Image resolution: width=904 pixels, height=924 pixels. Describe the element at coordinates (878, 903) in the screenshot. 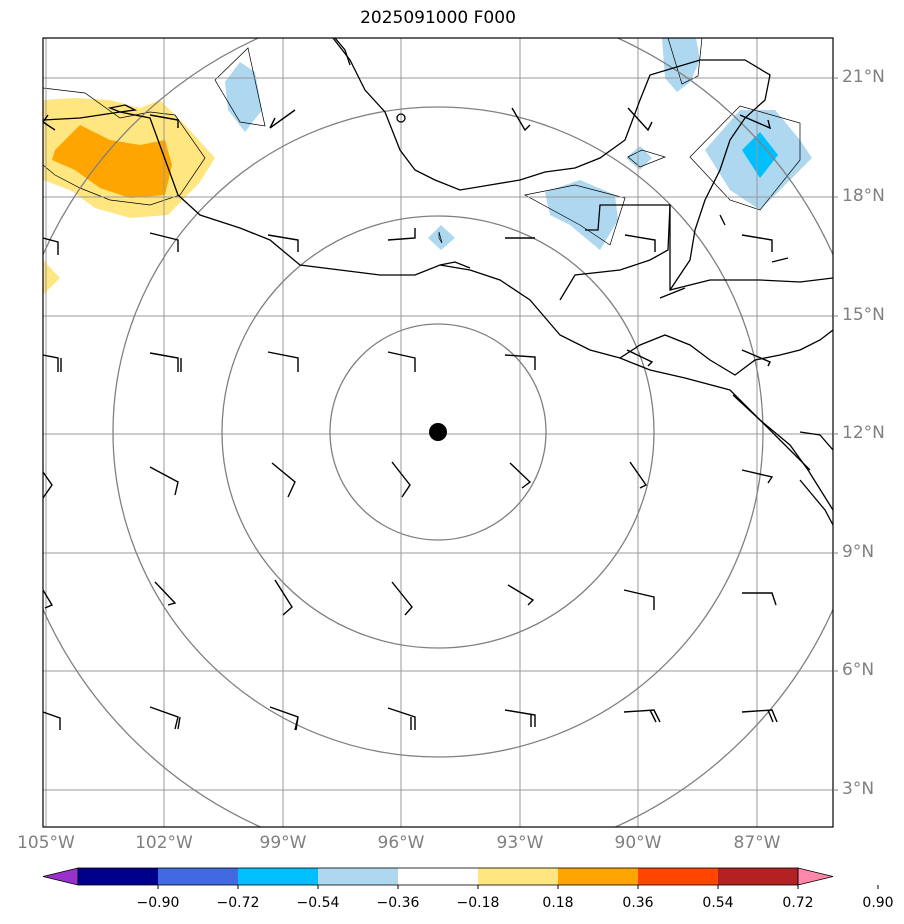

I see `colorbar-tick-label: 0.90` at that location.